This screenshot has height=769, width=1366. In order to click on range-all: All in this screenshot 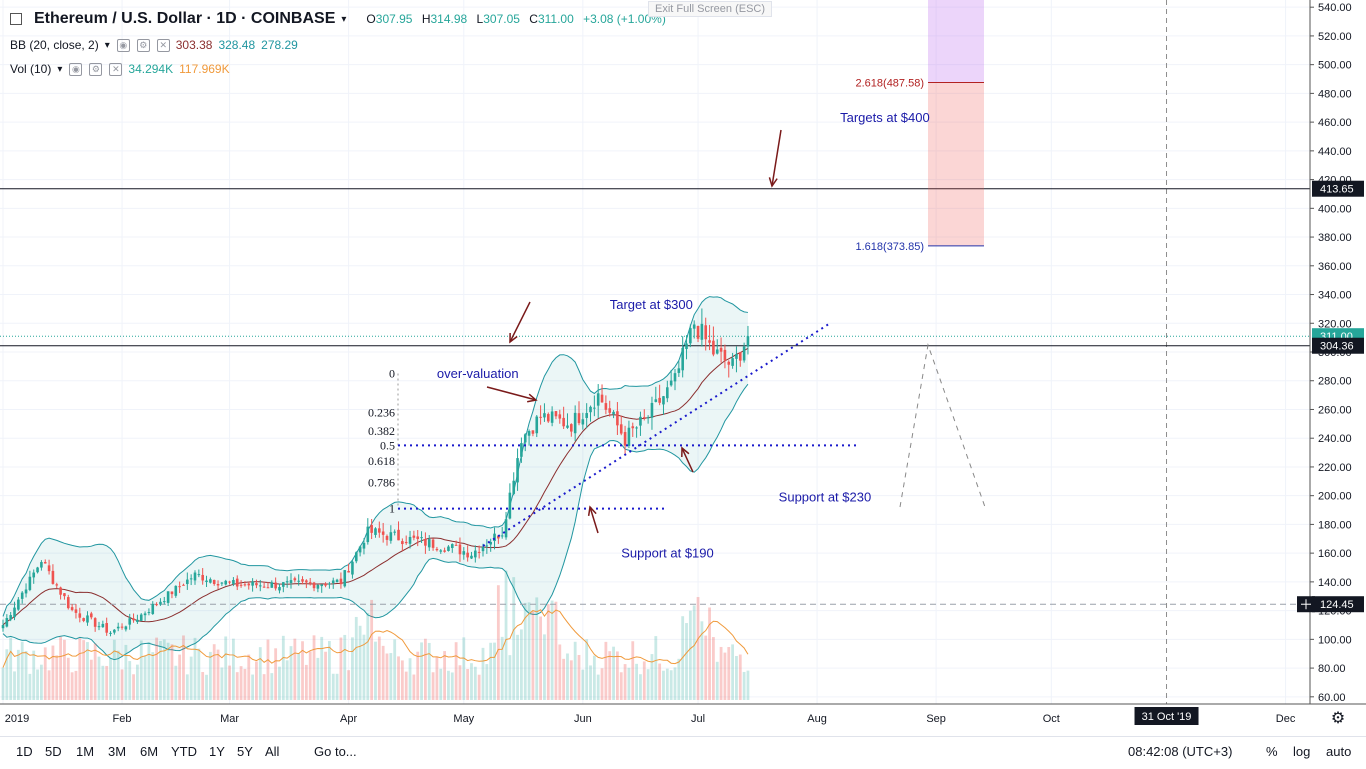, I will do `click(272, 751)`.